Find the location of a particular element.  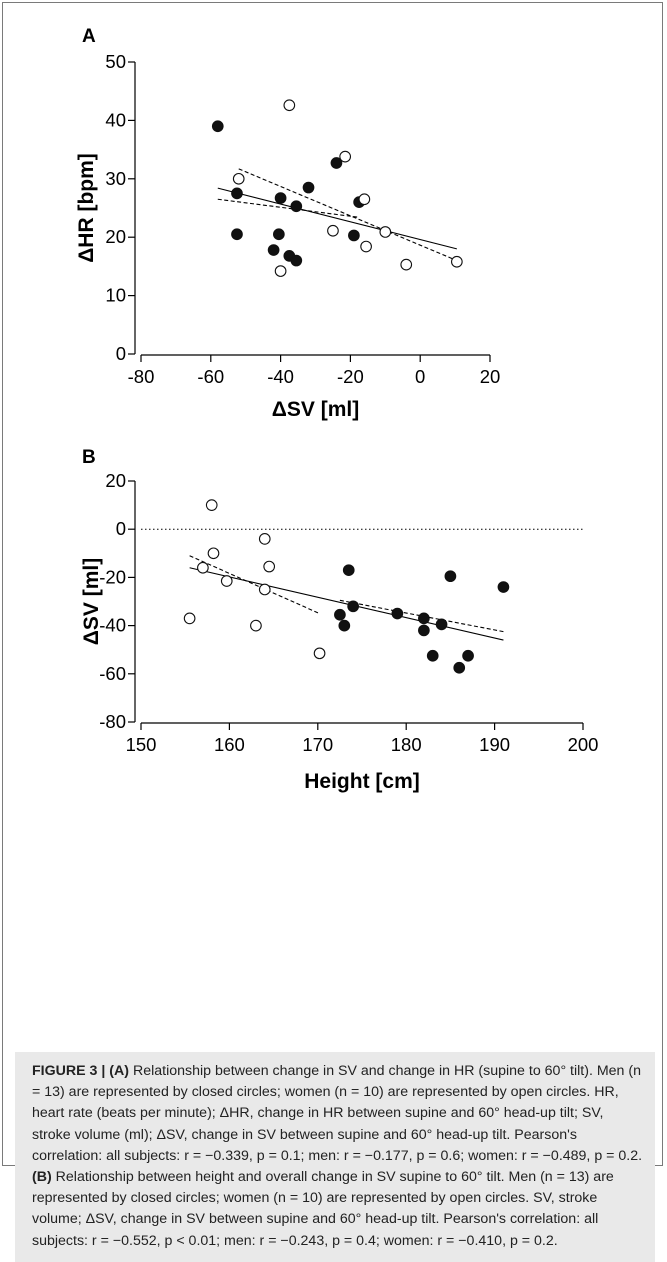

x-tick-label: 200 is located at coordinates (583, 744).